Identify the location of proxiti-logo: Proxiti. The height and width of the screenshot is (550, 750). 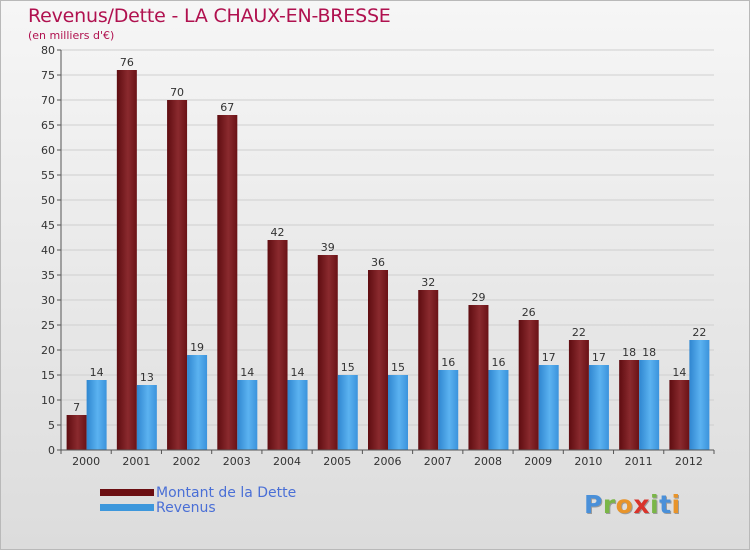
(632, 504).